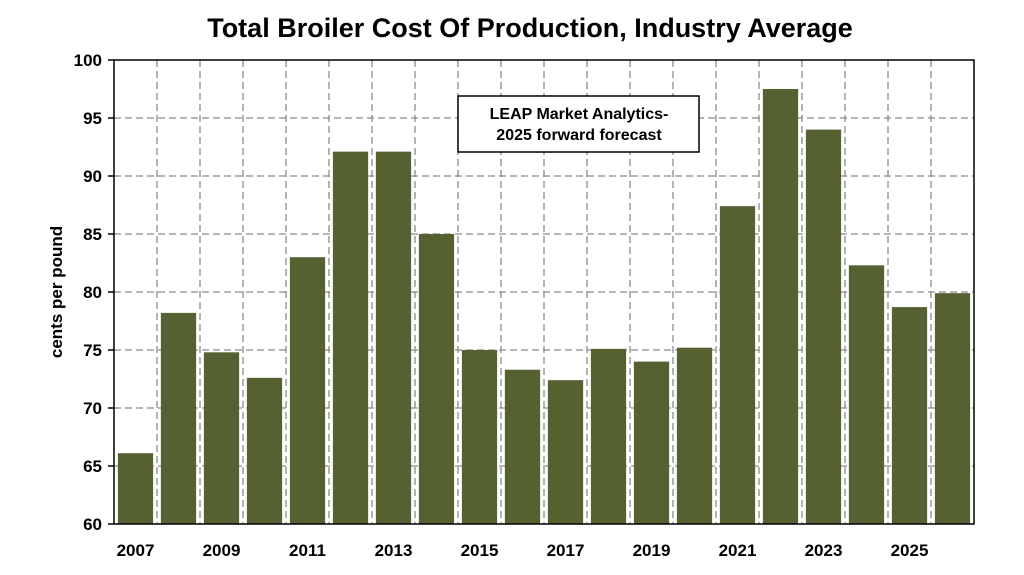 The height and width of the screenshot is (575, 1024). I want to click on x-axis-ticks: 2007 2009 2011 2013 2015 2017 2019 2021 2023 2025, so click(523, 550).